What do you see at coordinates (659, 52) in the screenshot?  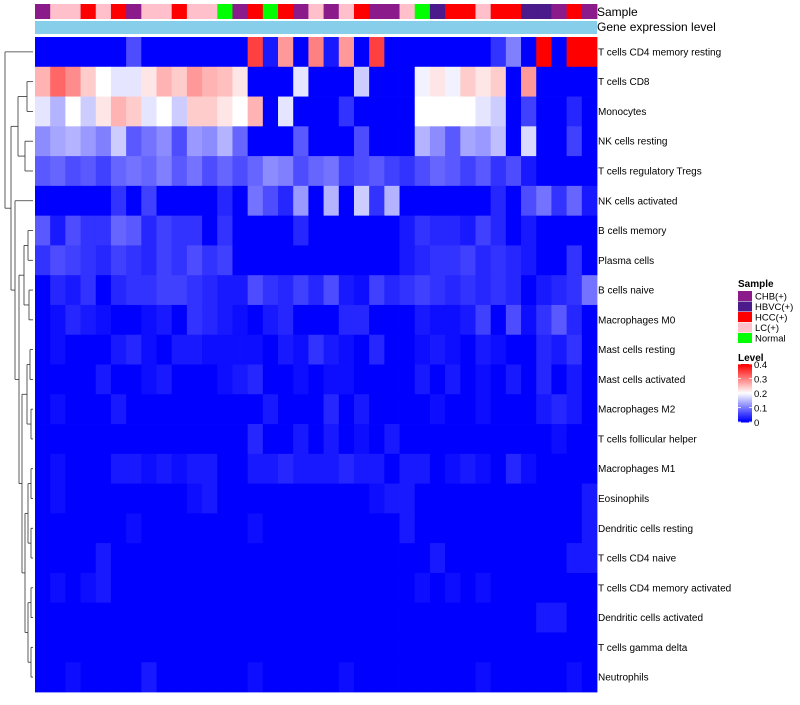 I see `row-label: T cells CD4 memory resting` at bounding box center [659, 52].